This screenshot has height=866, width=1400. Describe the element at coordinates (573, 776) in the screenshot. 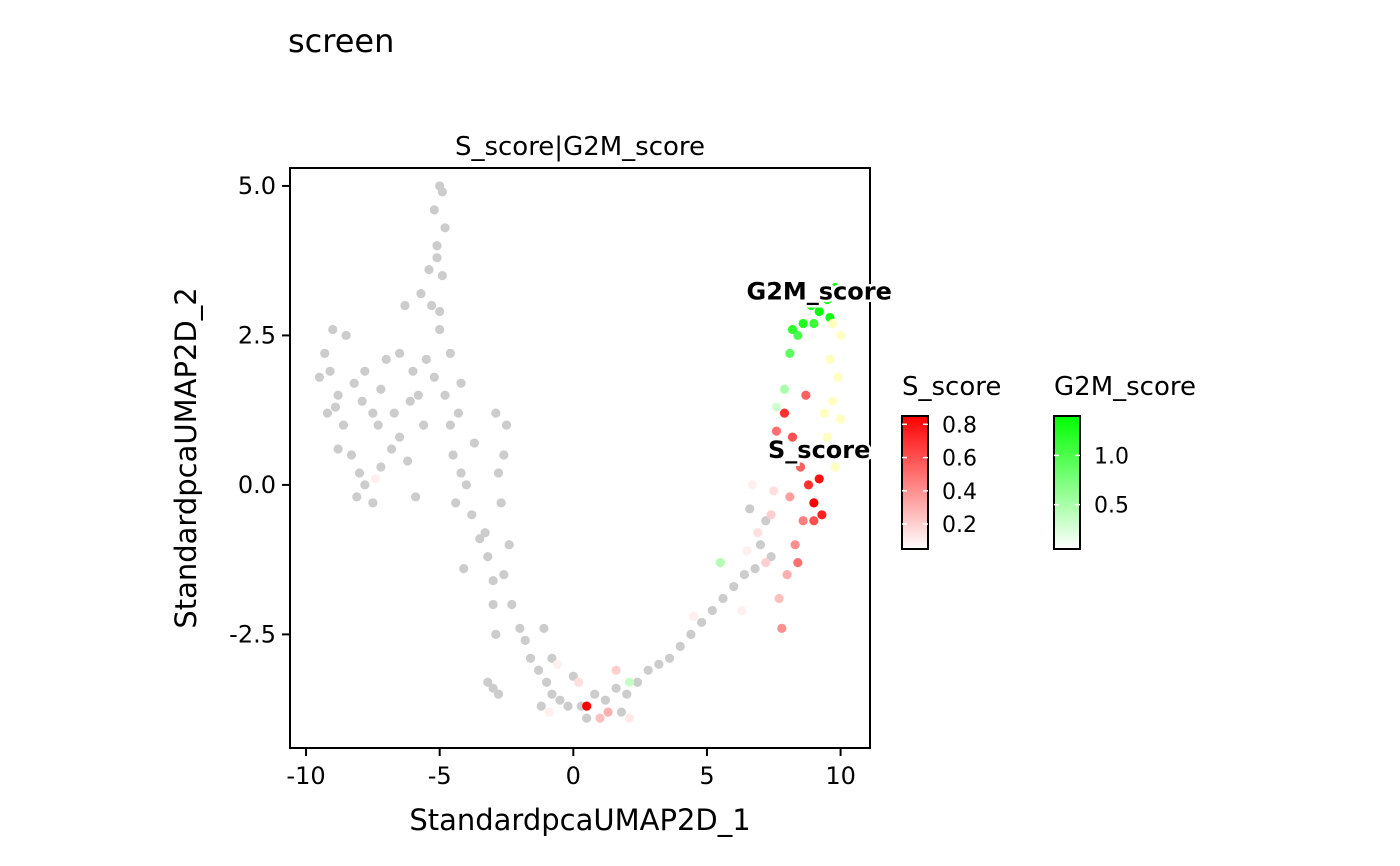

I see `x-tick-label: 0` at that location.